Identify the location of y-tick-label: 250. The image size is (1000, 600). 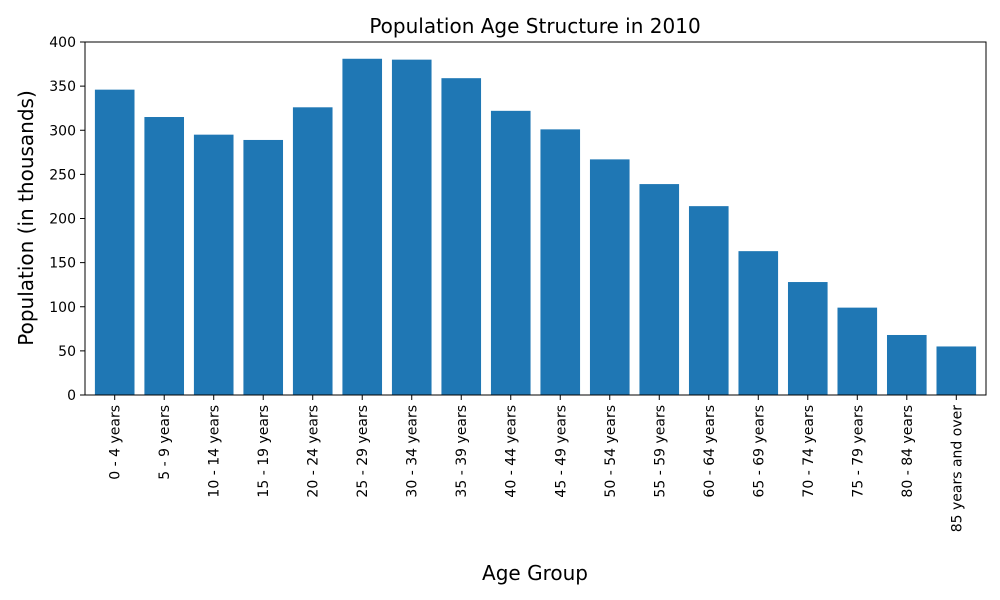
(62, 175).